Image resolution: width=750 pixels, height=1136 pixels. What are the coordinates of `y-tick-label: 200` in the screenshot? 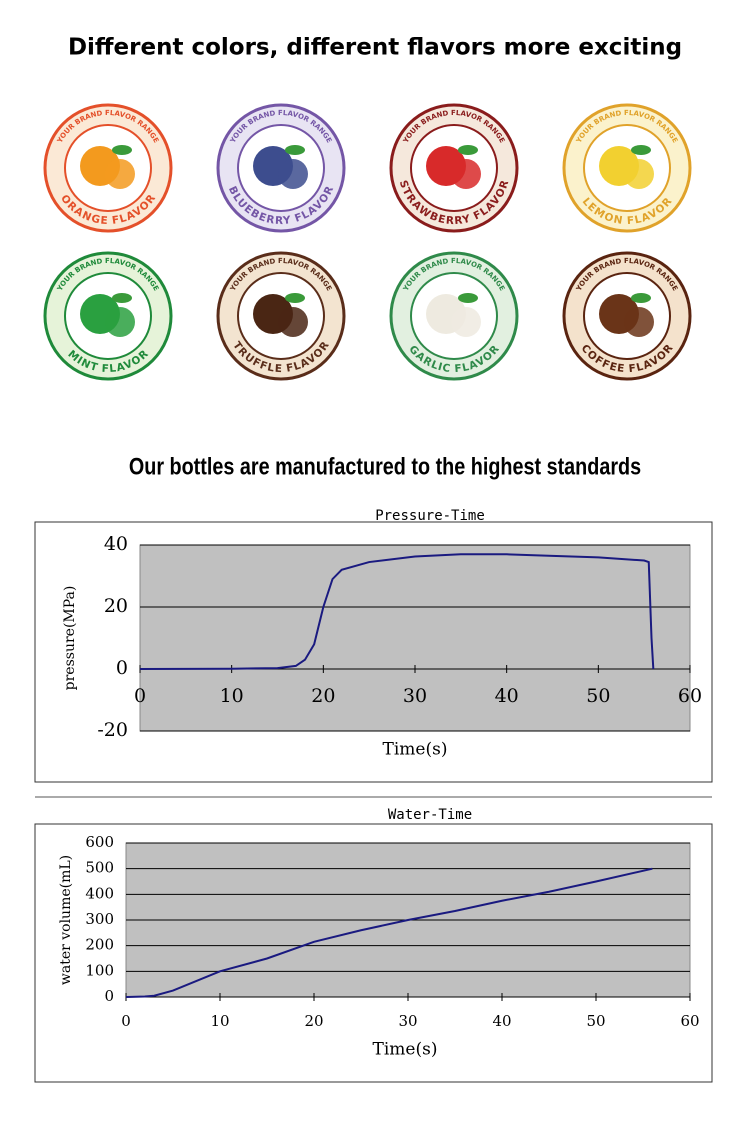 It's located at (99, 945).